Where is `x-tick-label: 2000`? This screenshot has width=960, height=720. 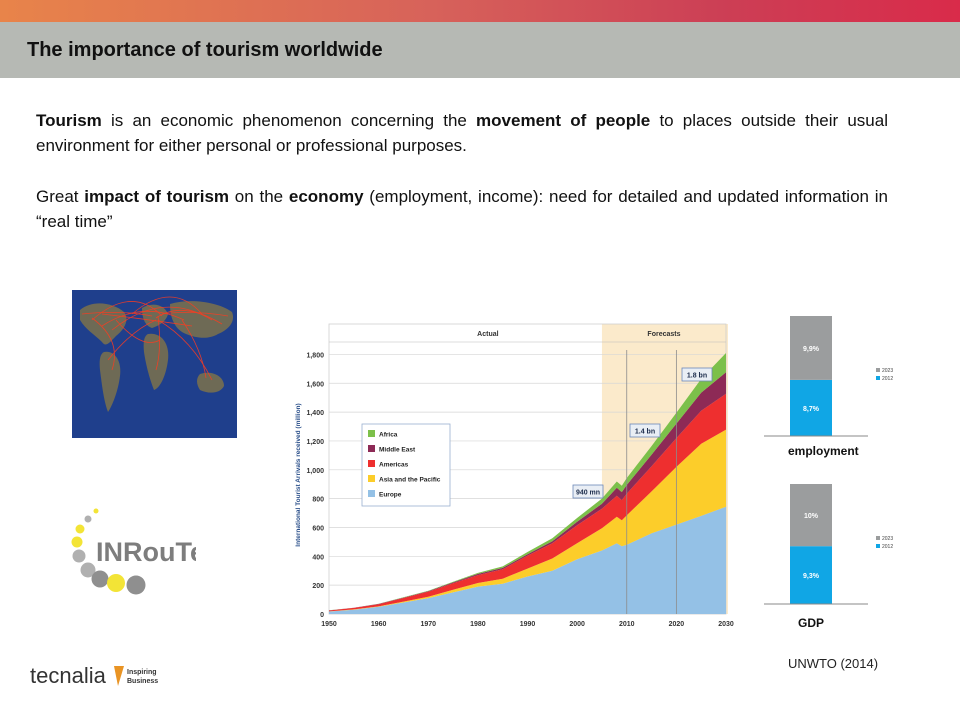 x-tick-label: 2000 is located at coordinates (577, 624).